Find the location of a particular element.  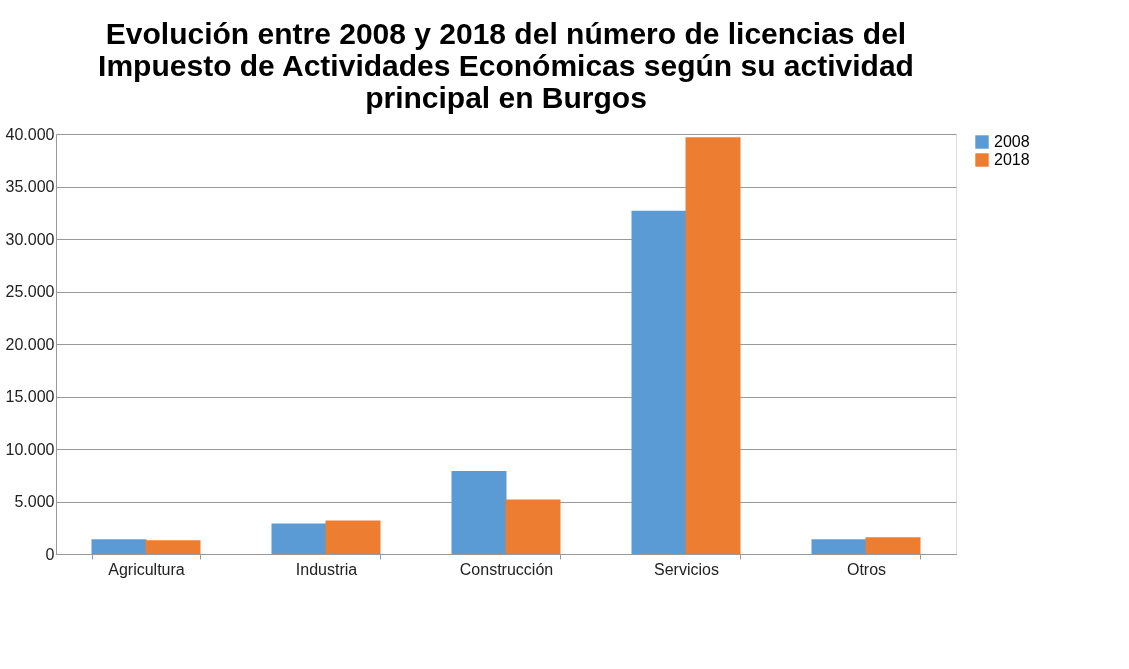

x-tick-label: Construcción is located at coordinates (506, 569).